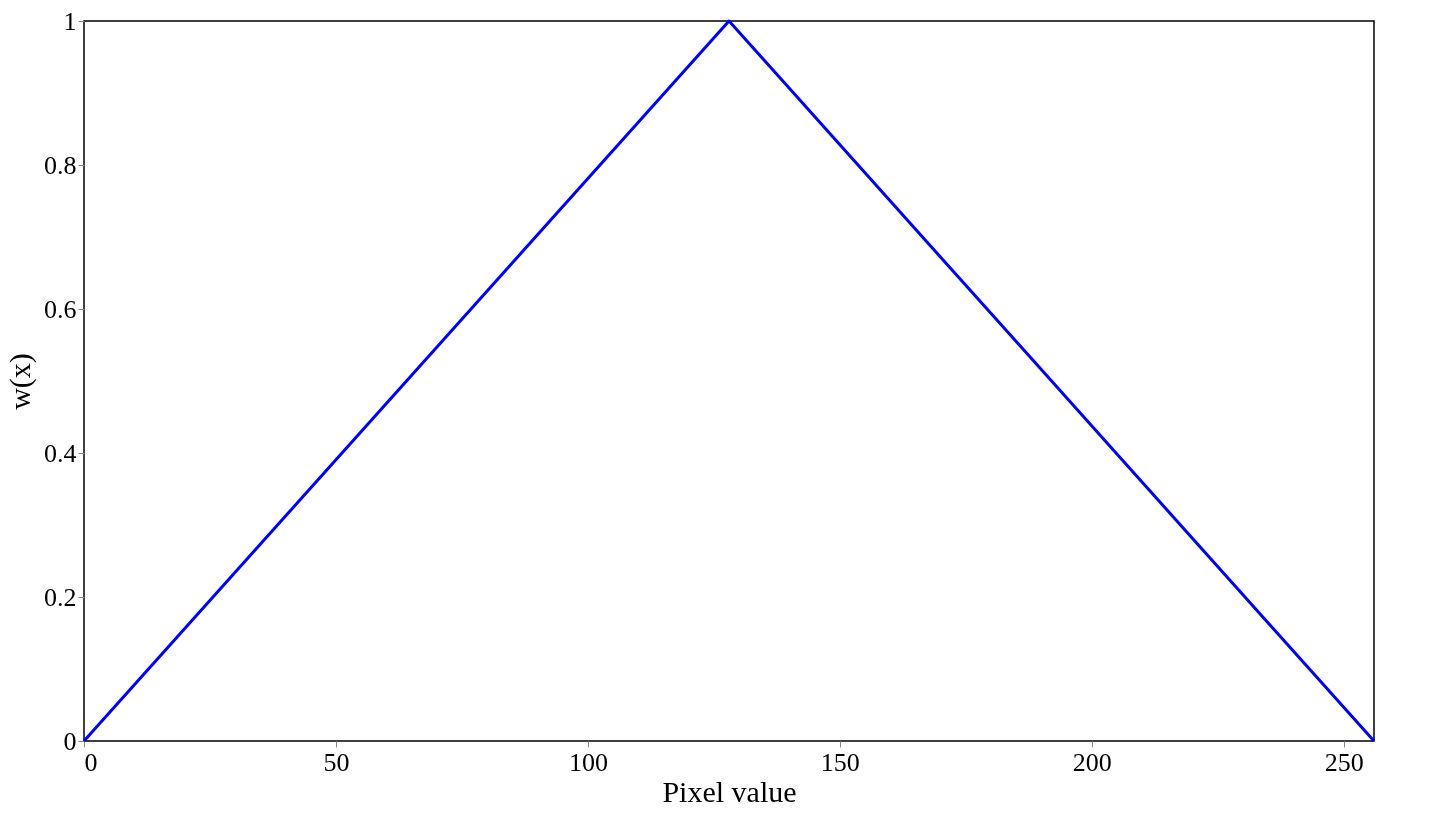  Describe the element at coordinates (60, 597) in the screenshot. I see `y-tick-label: 0.2` at that location.